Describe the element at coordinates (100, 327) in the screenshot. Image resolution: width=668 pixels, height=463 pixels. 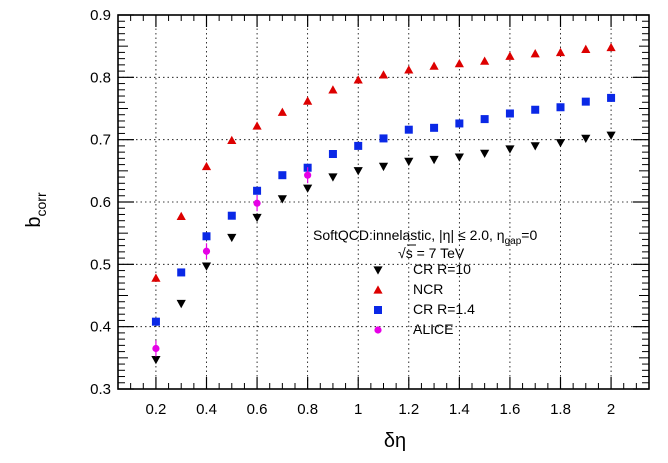
I see `y-tick-label: 0.4` at that location.